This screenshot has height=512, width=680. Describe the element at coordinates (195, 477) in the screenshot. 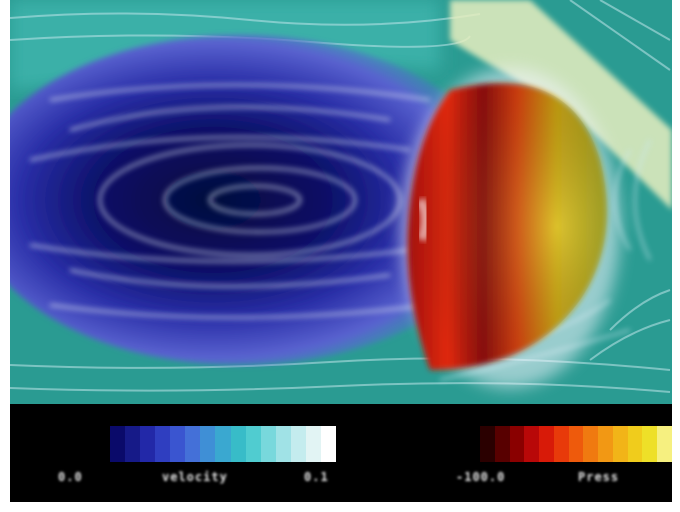

I see `velocity-legend-title: velocity` at that location.